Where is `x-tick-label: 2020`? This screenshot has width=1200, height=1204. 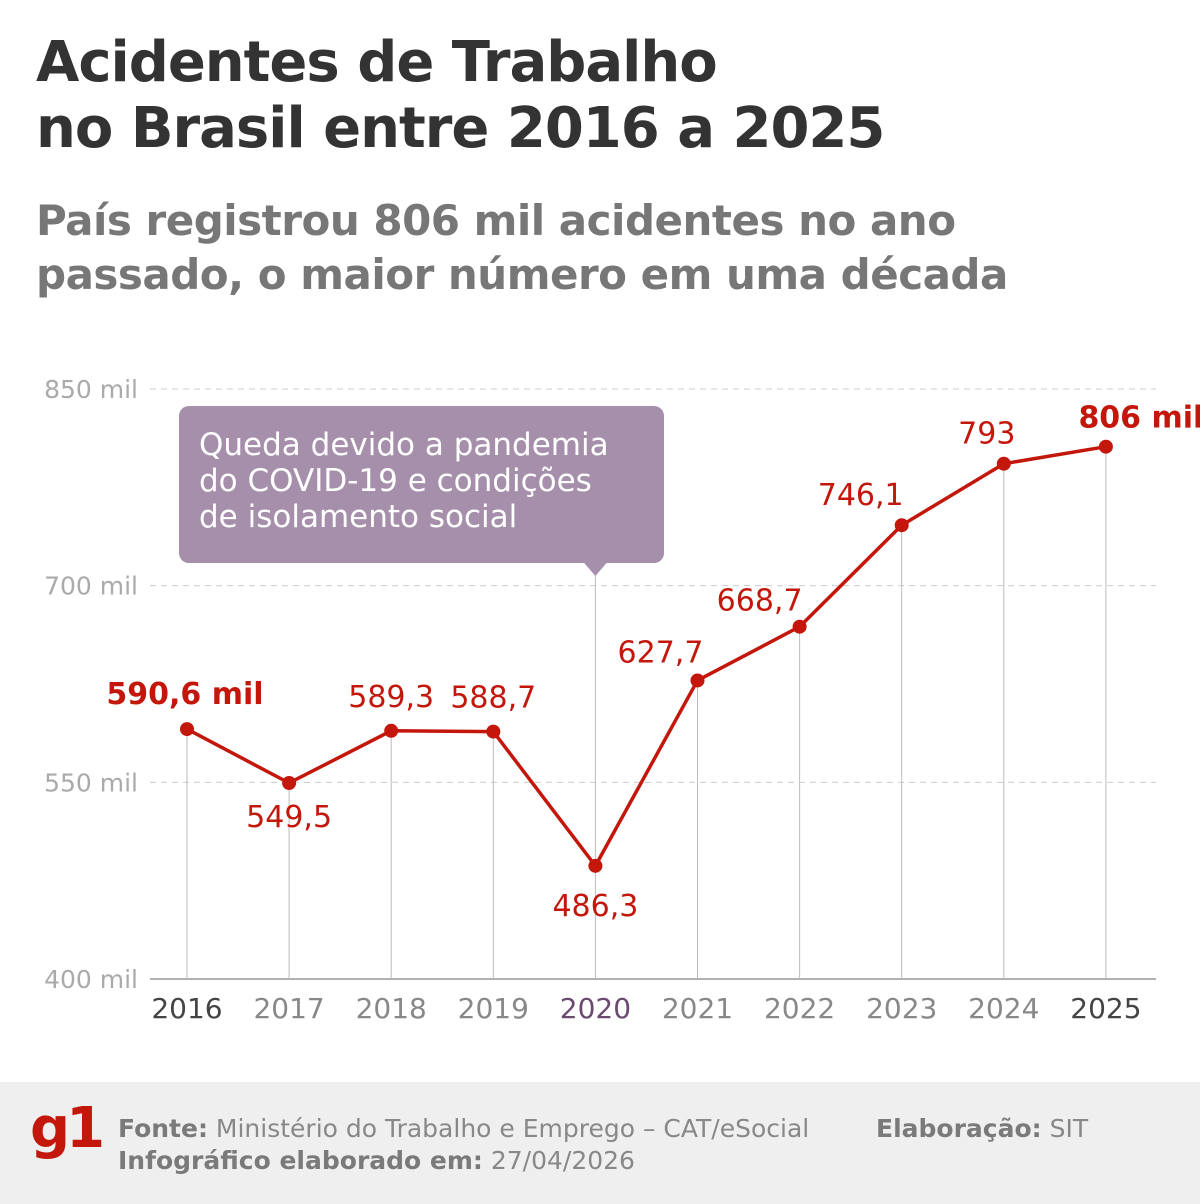 x-tick-label: 2020 is located at coordinates (595, 1008).